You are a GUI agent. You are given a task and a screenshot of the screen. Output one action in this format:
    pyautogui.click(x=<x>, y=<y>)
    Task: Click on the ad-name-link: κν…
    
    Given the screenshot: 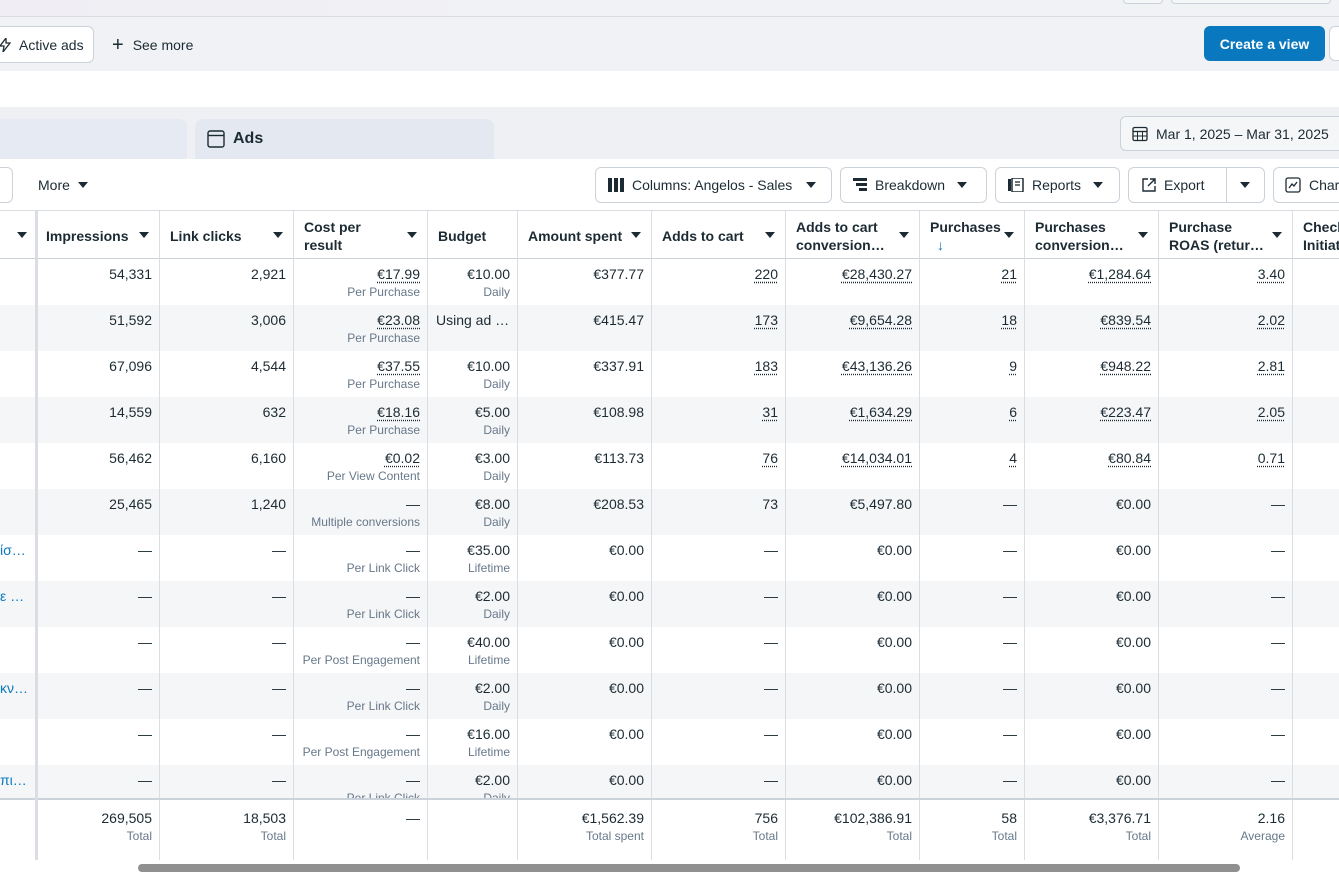 What is the action you would take?
    pyautogui.click(x=14, y=688)
    